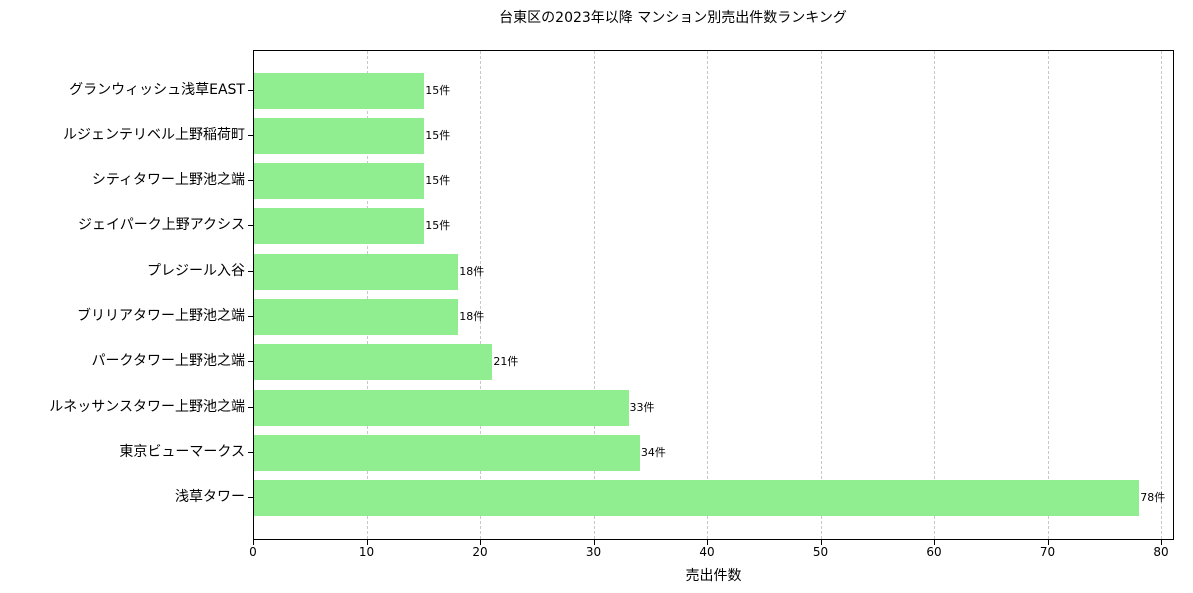  I want to click on y-tick-label: ルネッサンスタワー上野池之端, so click(147, 407).